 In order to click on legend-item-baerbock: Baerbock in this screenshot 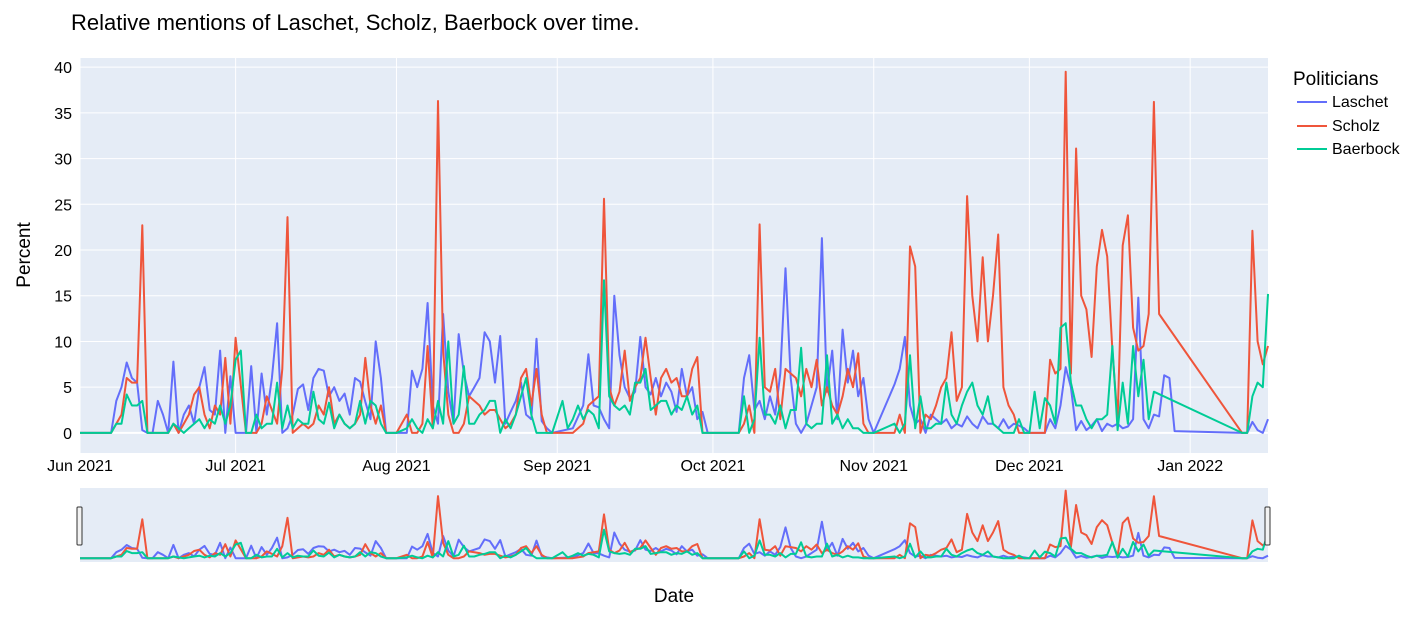, I will do `click(1349, 149)`.